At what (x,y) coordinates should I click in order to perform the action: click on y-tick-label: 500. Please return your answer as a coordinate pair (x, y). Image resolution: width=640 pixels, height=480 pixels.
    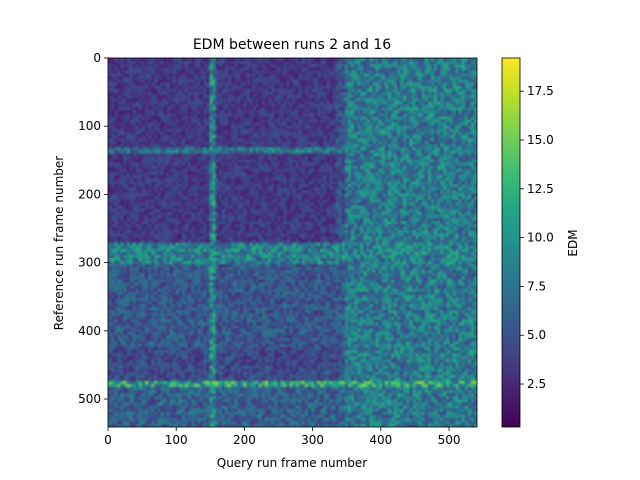
    Looking at the image, I should click on (89, 399).